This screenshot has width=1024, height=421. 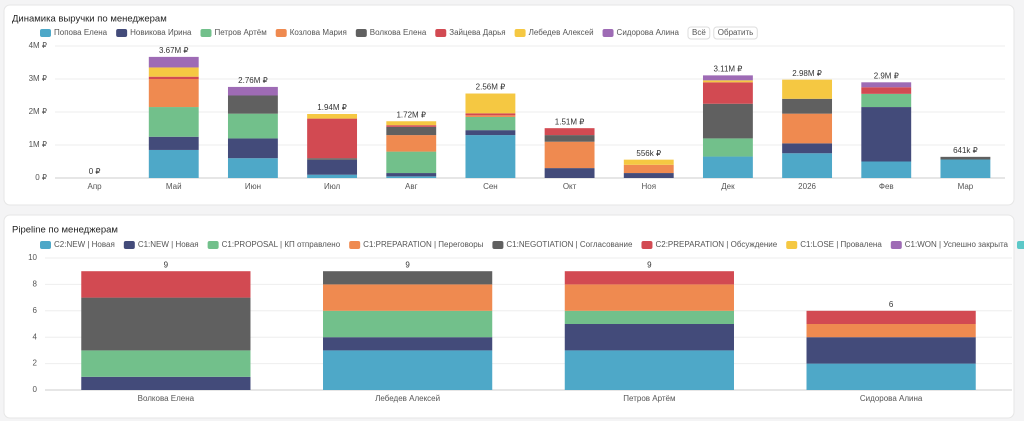 I want to click on x-tick-label: Май, so click(x=174, y=186).